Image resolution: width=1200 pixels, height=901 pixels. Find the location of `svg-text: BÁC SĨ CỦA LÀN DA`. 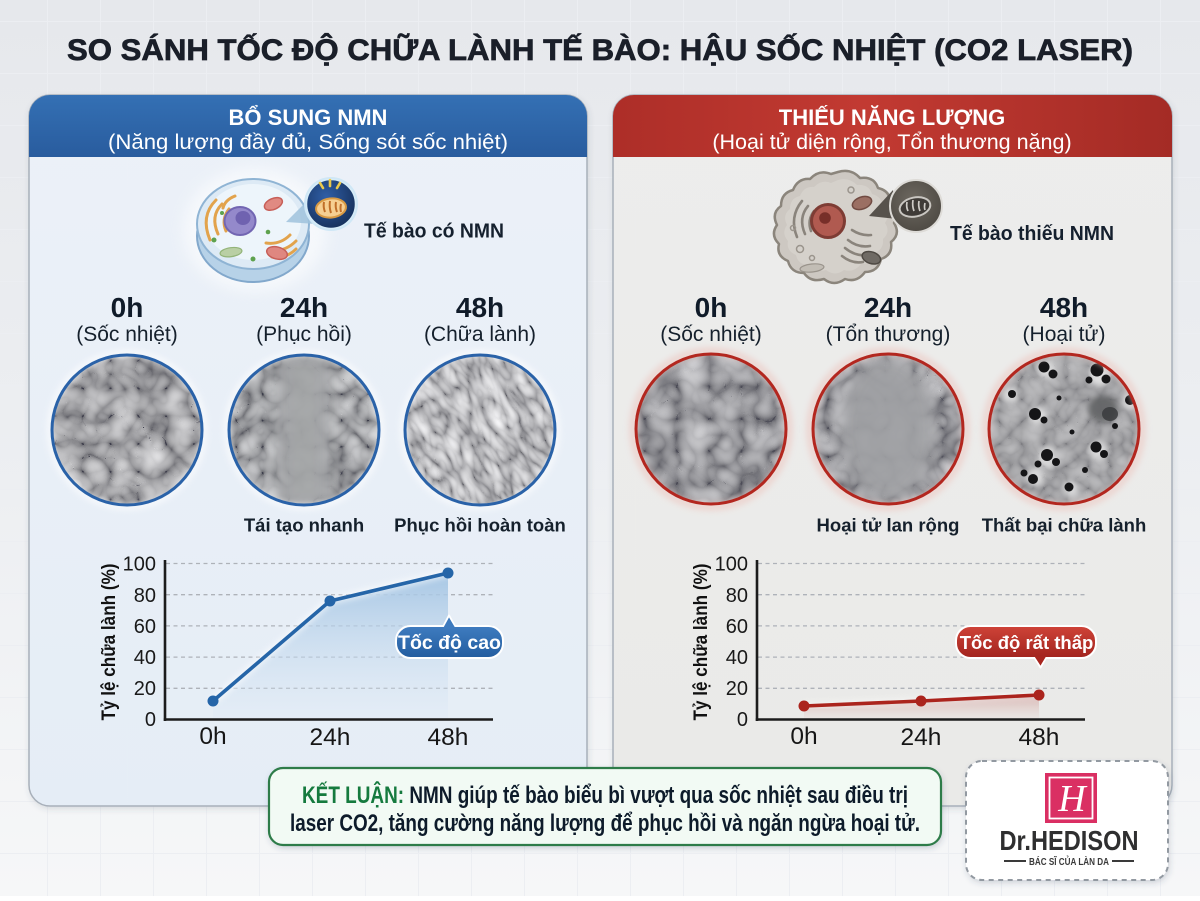

svg-text: BÁC SĨ CỦA LÀN DA is located at coordinates (1069, 861).